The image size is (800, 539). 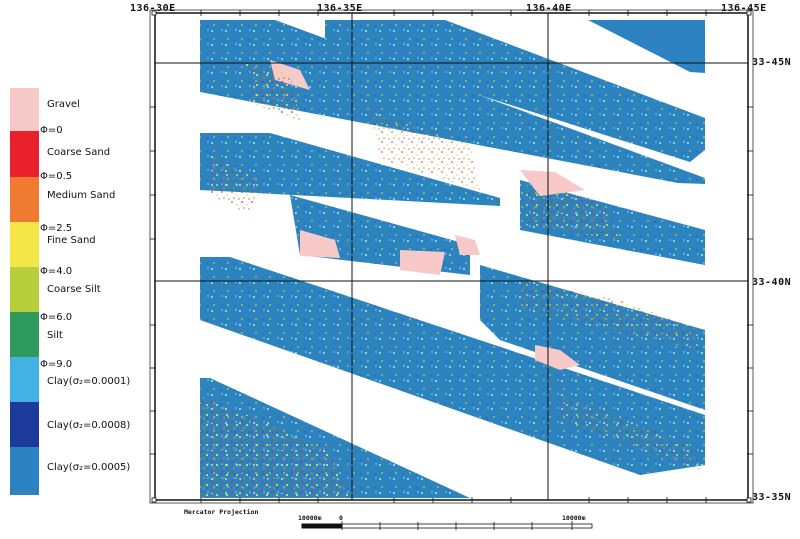 What do you see at coordinates (340, 8) in the screenshot?
I see `longitude-label-136-35: 136-35E` at bounding box center [340, 8].